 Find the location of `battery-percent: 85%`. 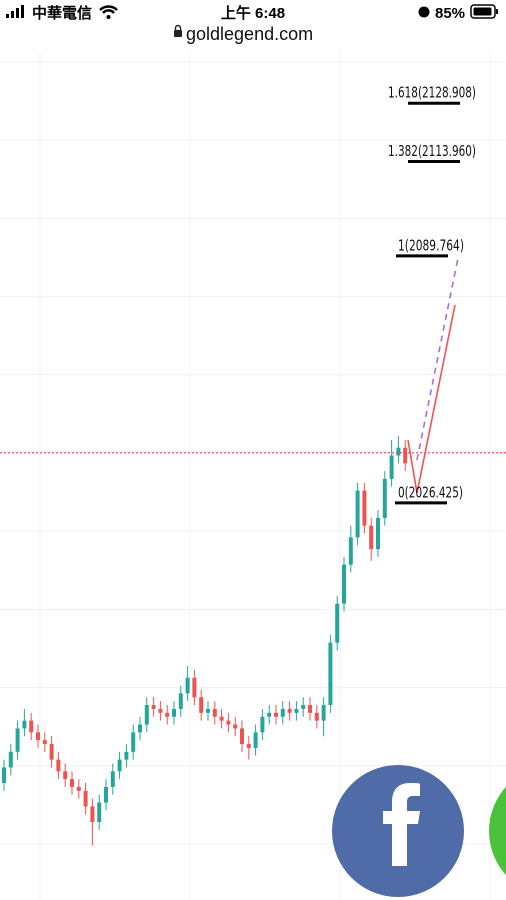

battery-percent: 85% is located at coordinates (450, 13).